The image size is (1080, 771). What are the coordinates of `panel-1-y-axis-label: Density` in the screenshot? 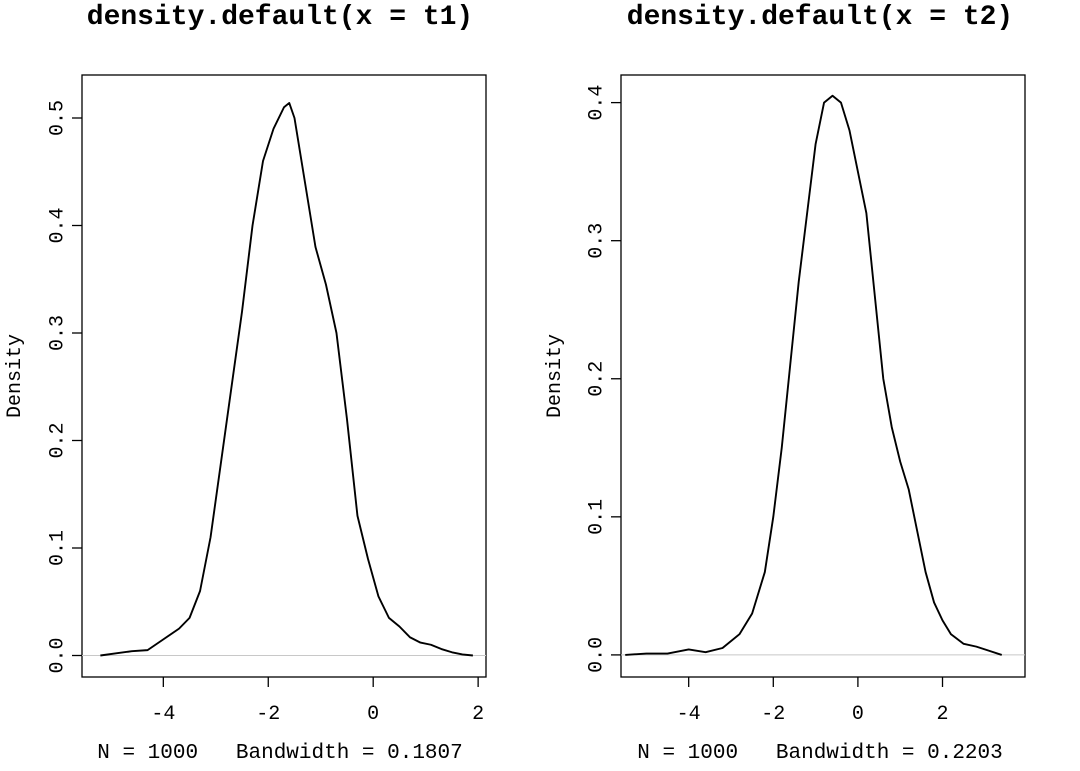 It's located at (15, 376).